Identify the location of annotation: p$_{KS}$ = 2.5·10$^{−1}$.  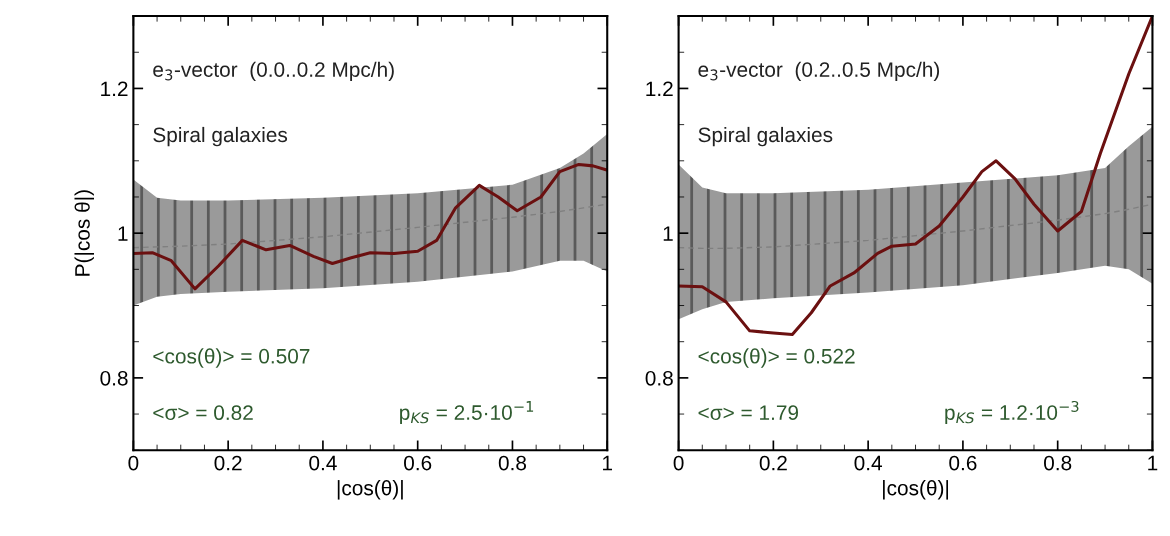
(467, 413).